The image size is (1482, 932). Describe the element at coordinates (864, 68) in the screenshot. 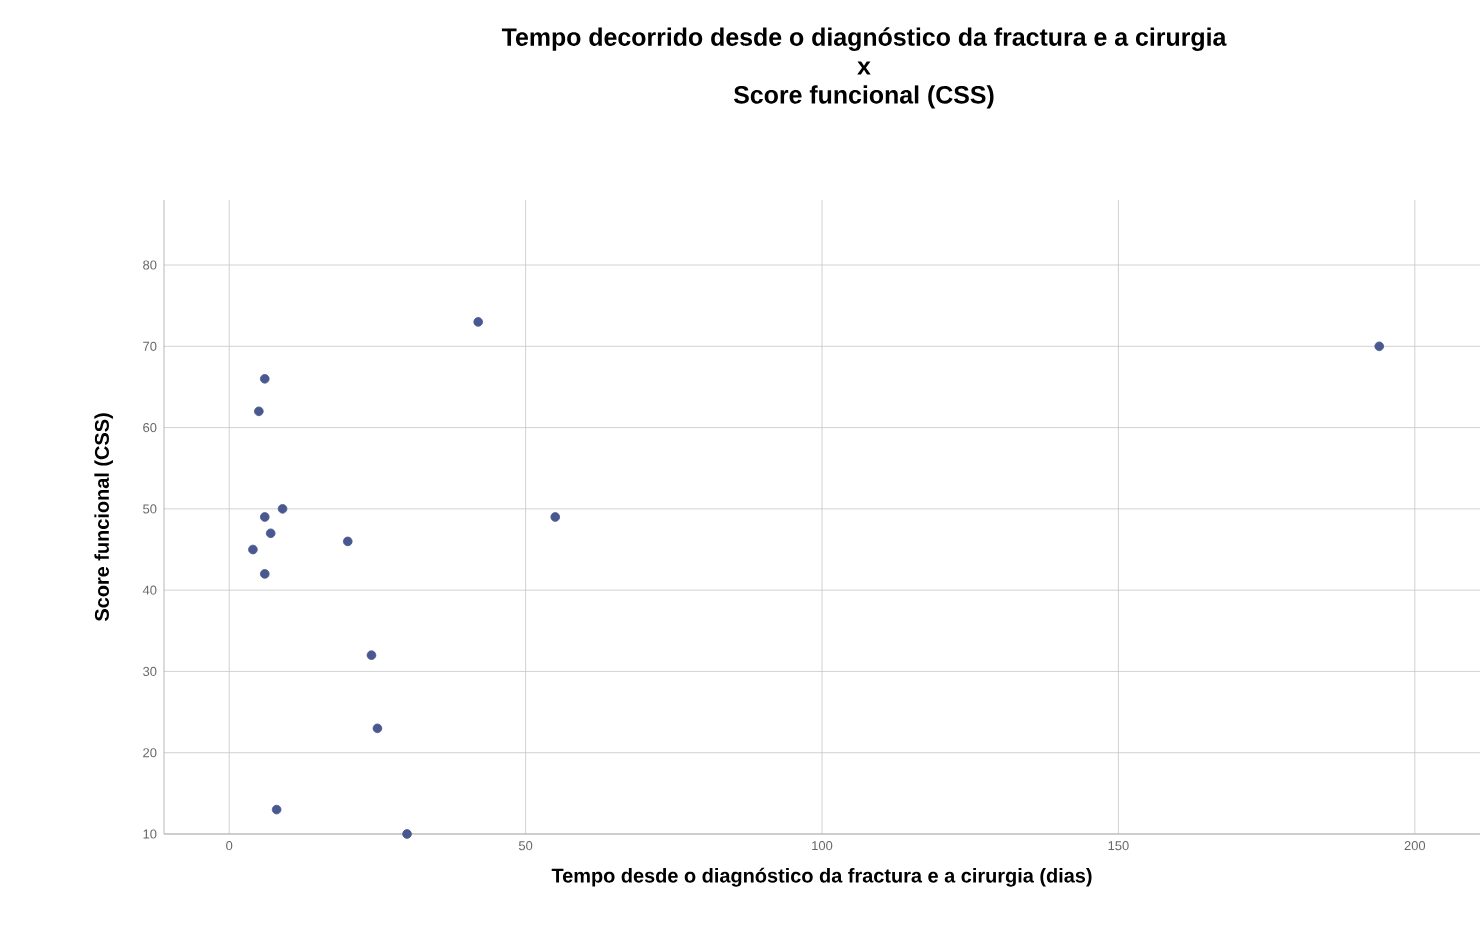

I see `chart-title: Tempo decorrido desde o diagnóstico da fractura e a cirurgia x Score funcional (CSS)` at that location.